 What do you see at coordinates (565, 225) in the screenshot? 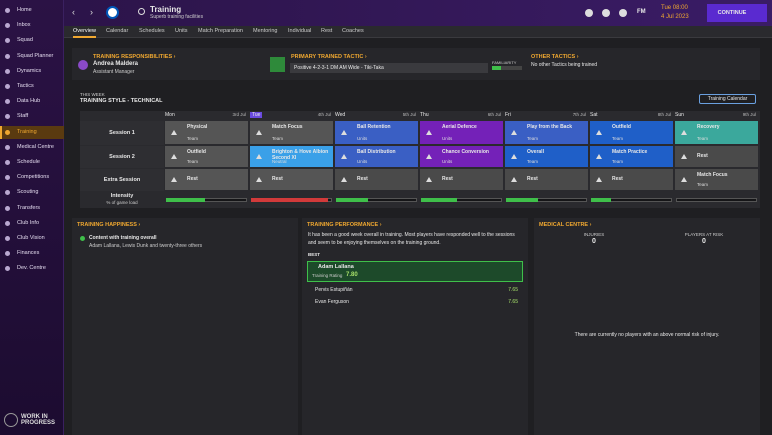
I see `heading: MEDICAL CENTRE` at bounding box center [565, 225].